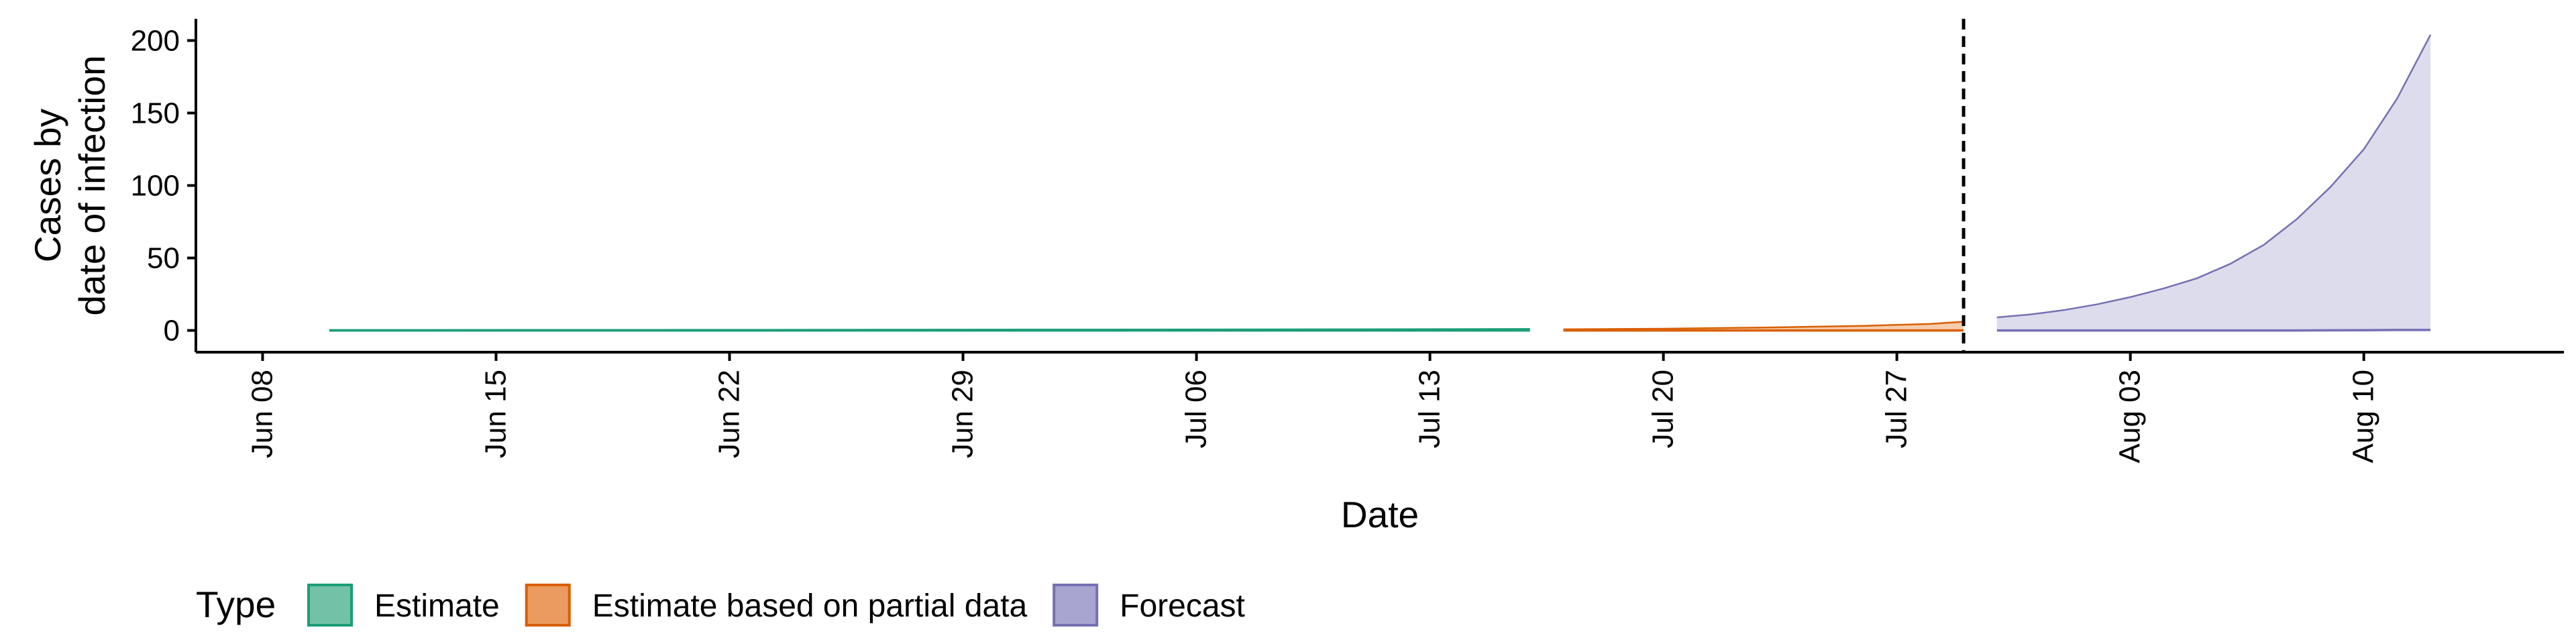 This screenshot has height=644, width=2576. Describe the element at coordinates (2130, 416) in the screenshot. I see `x-tick-label-8: Aug 03` at that location.